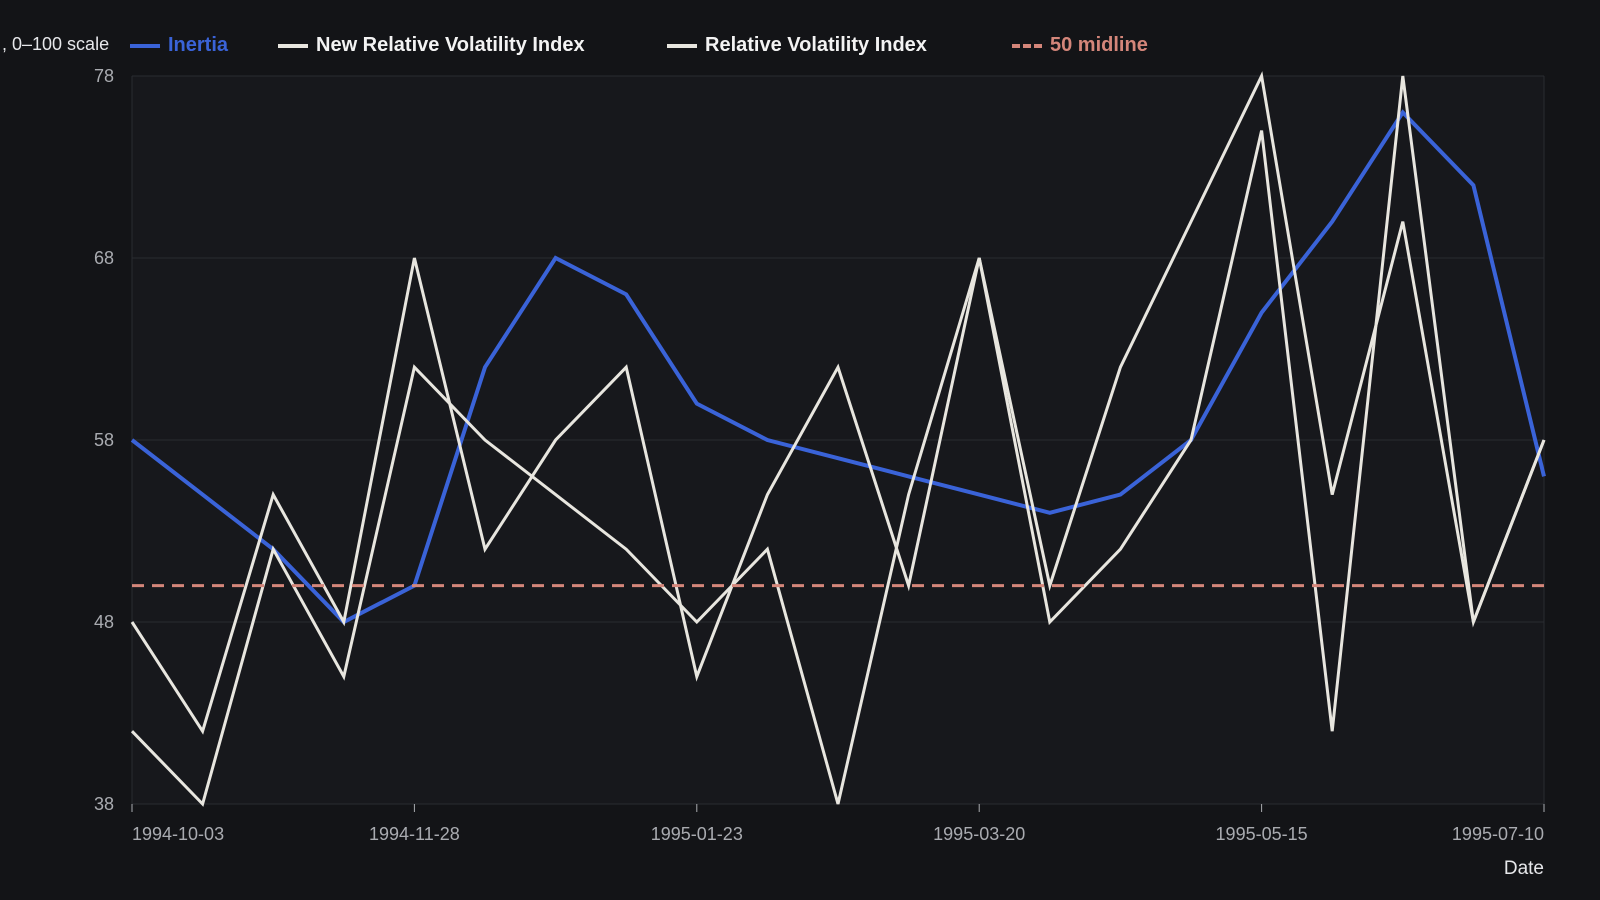 This screenshot has width=1600, height=900. What do you see at coordinates (450, 45) in the screenshot?
I see `legend-label: New Relative Volatility Index` at bounding box center [450, 45].